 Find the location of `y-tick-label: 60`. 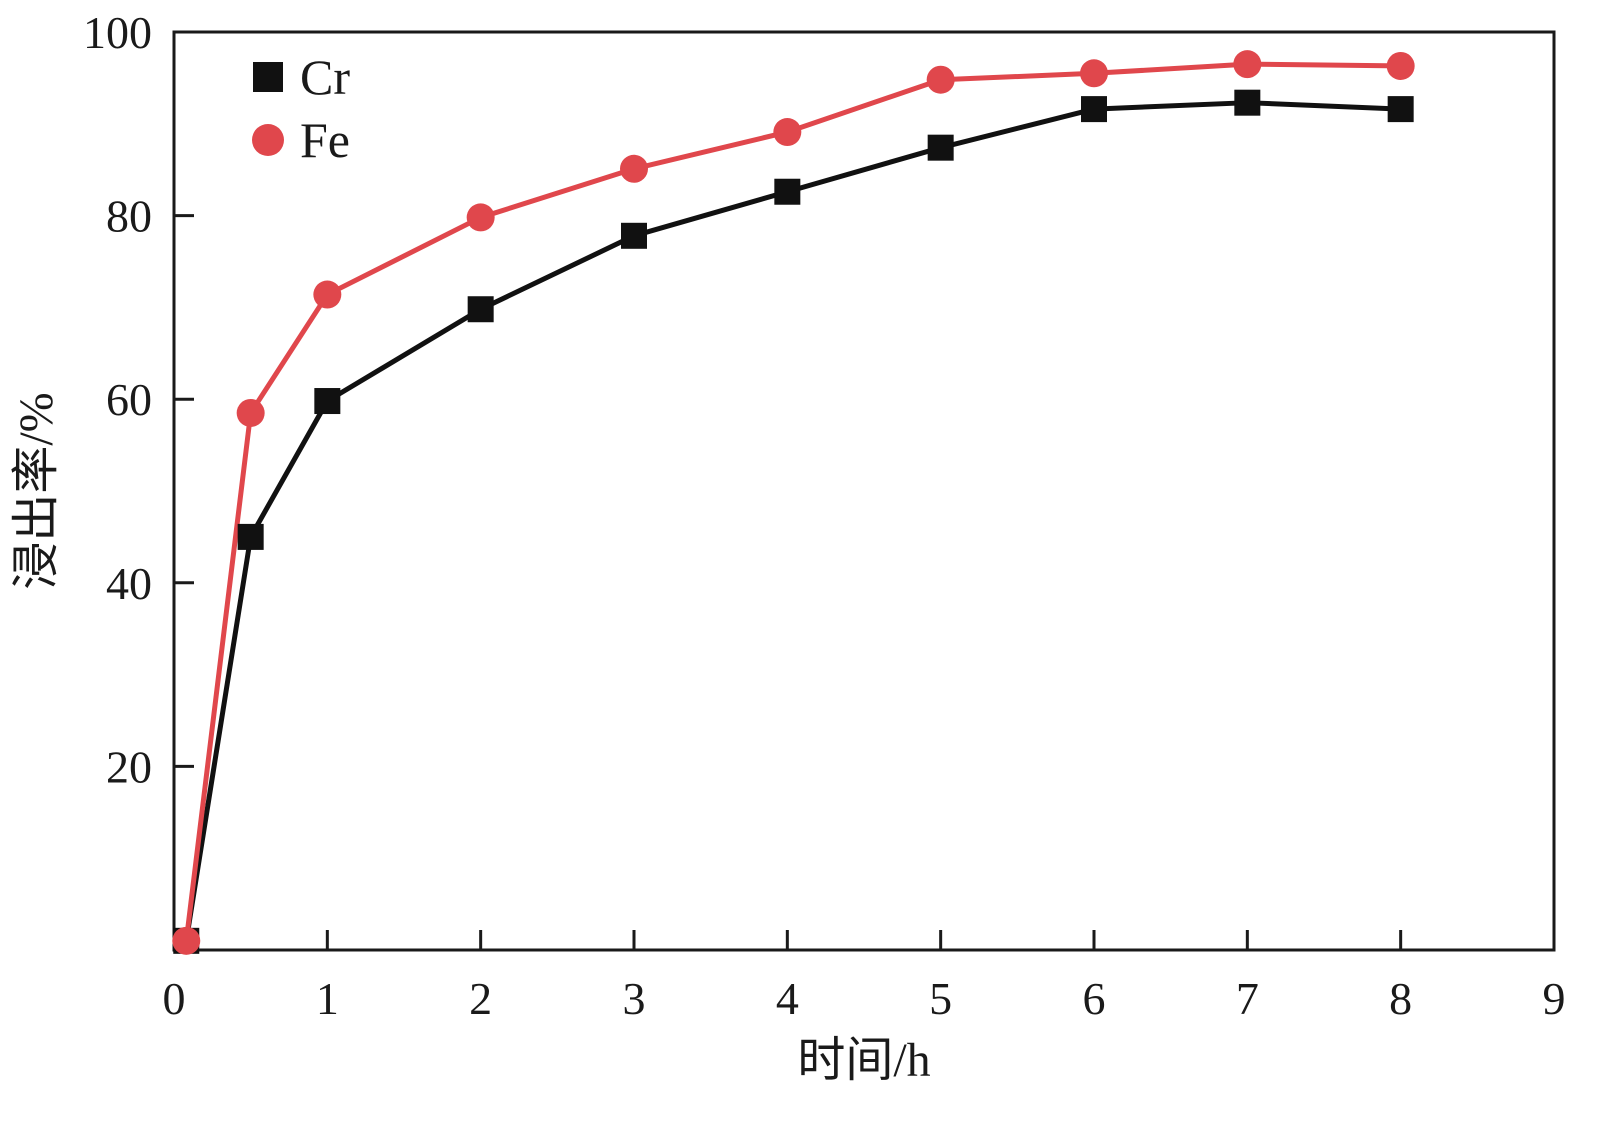

y-tick-label: 60 is located at coordinates (129, 399).